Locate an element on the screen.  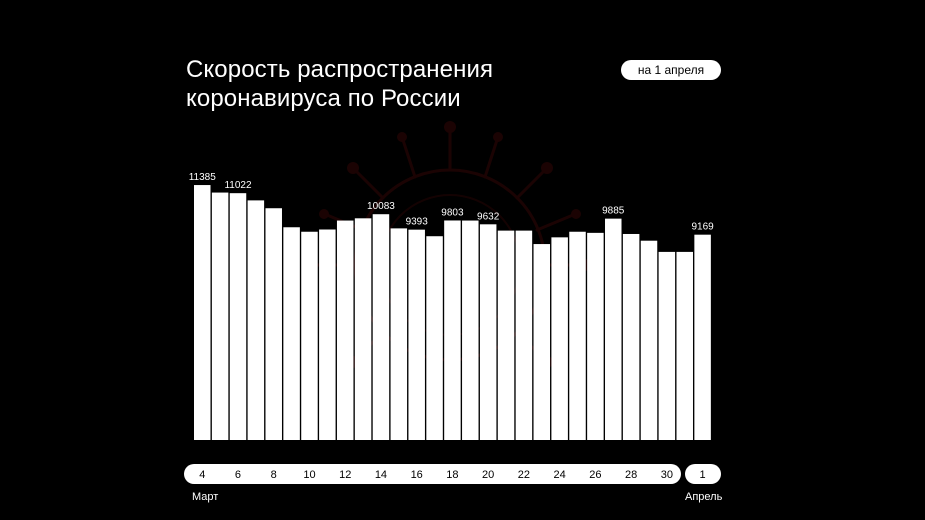
chart-title-line-1: Скорость распространения is located at coordinates (340, 69).